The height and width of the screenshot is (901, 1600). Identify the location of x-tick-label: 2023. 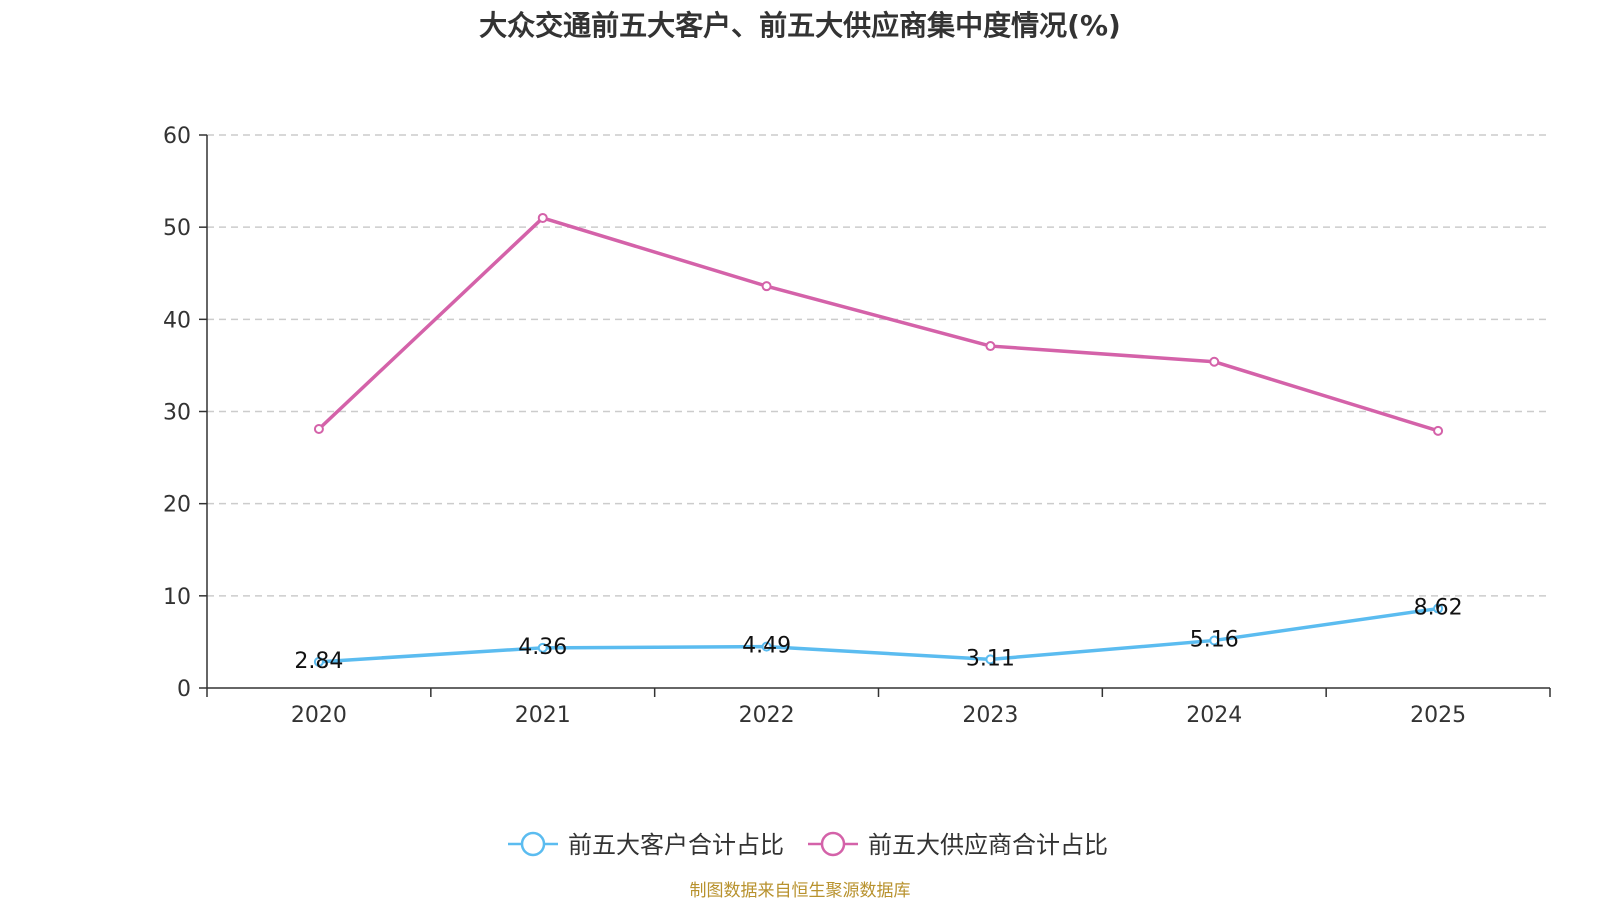
(990, 715).